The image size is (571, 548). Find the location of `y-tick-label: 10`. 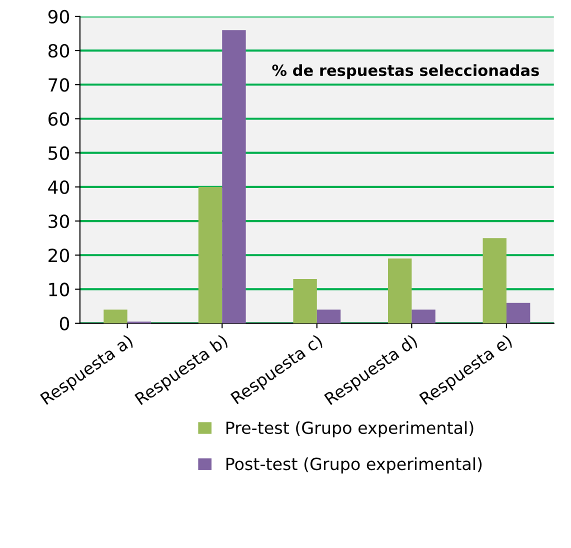

y-tick-label: 10 is located at coordinates (59, 289).